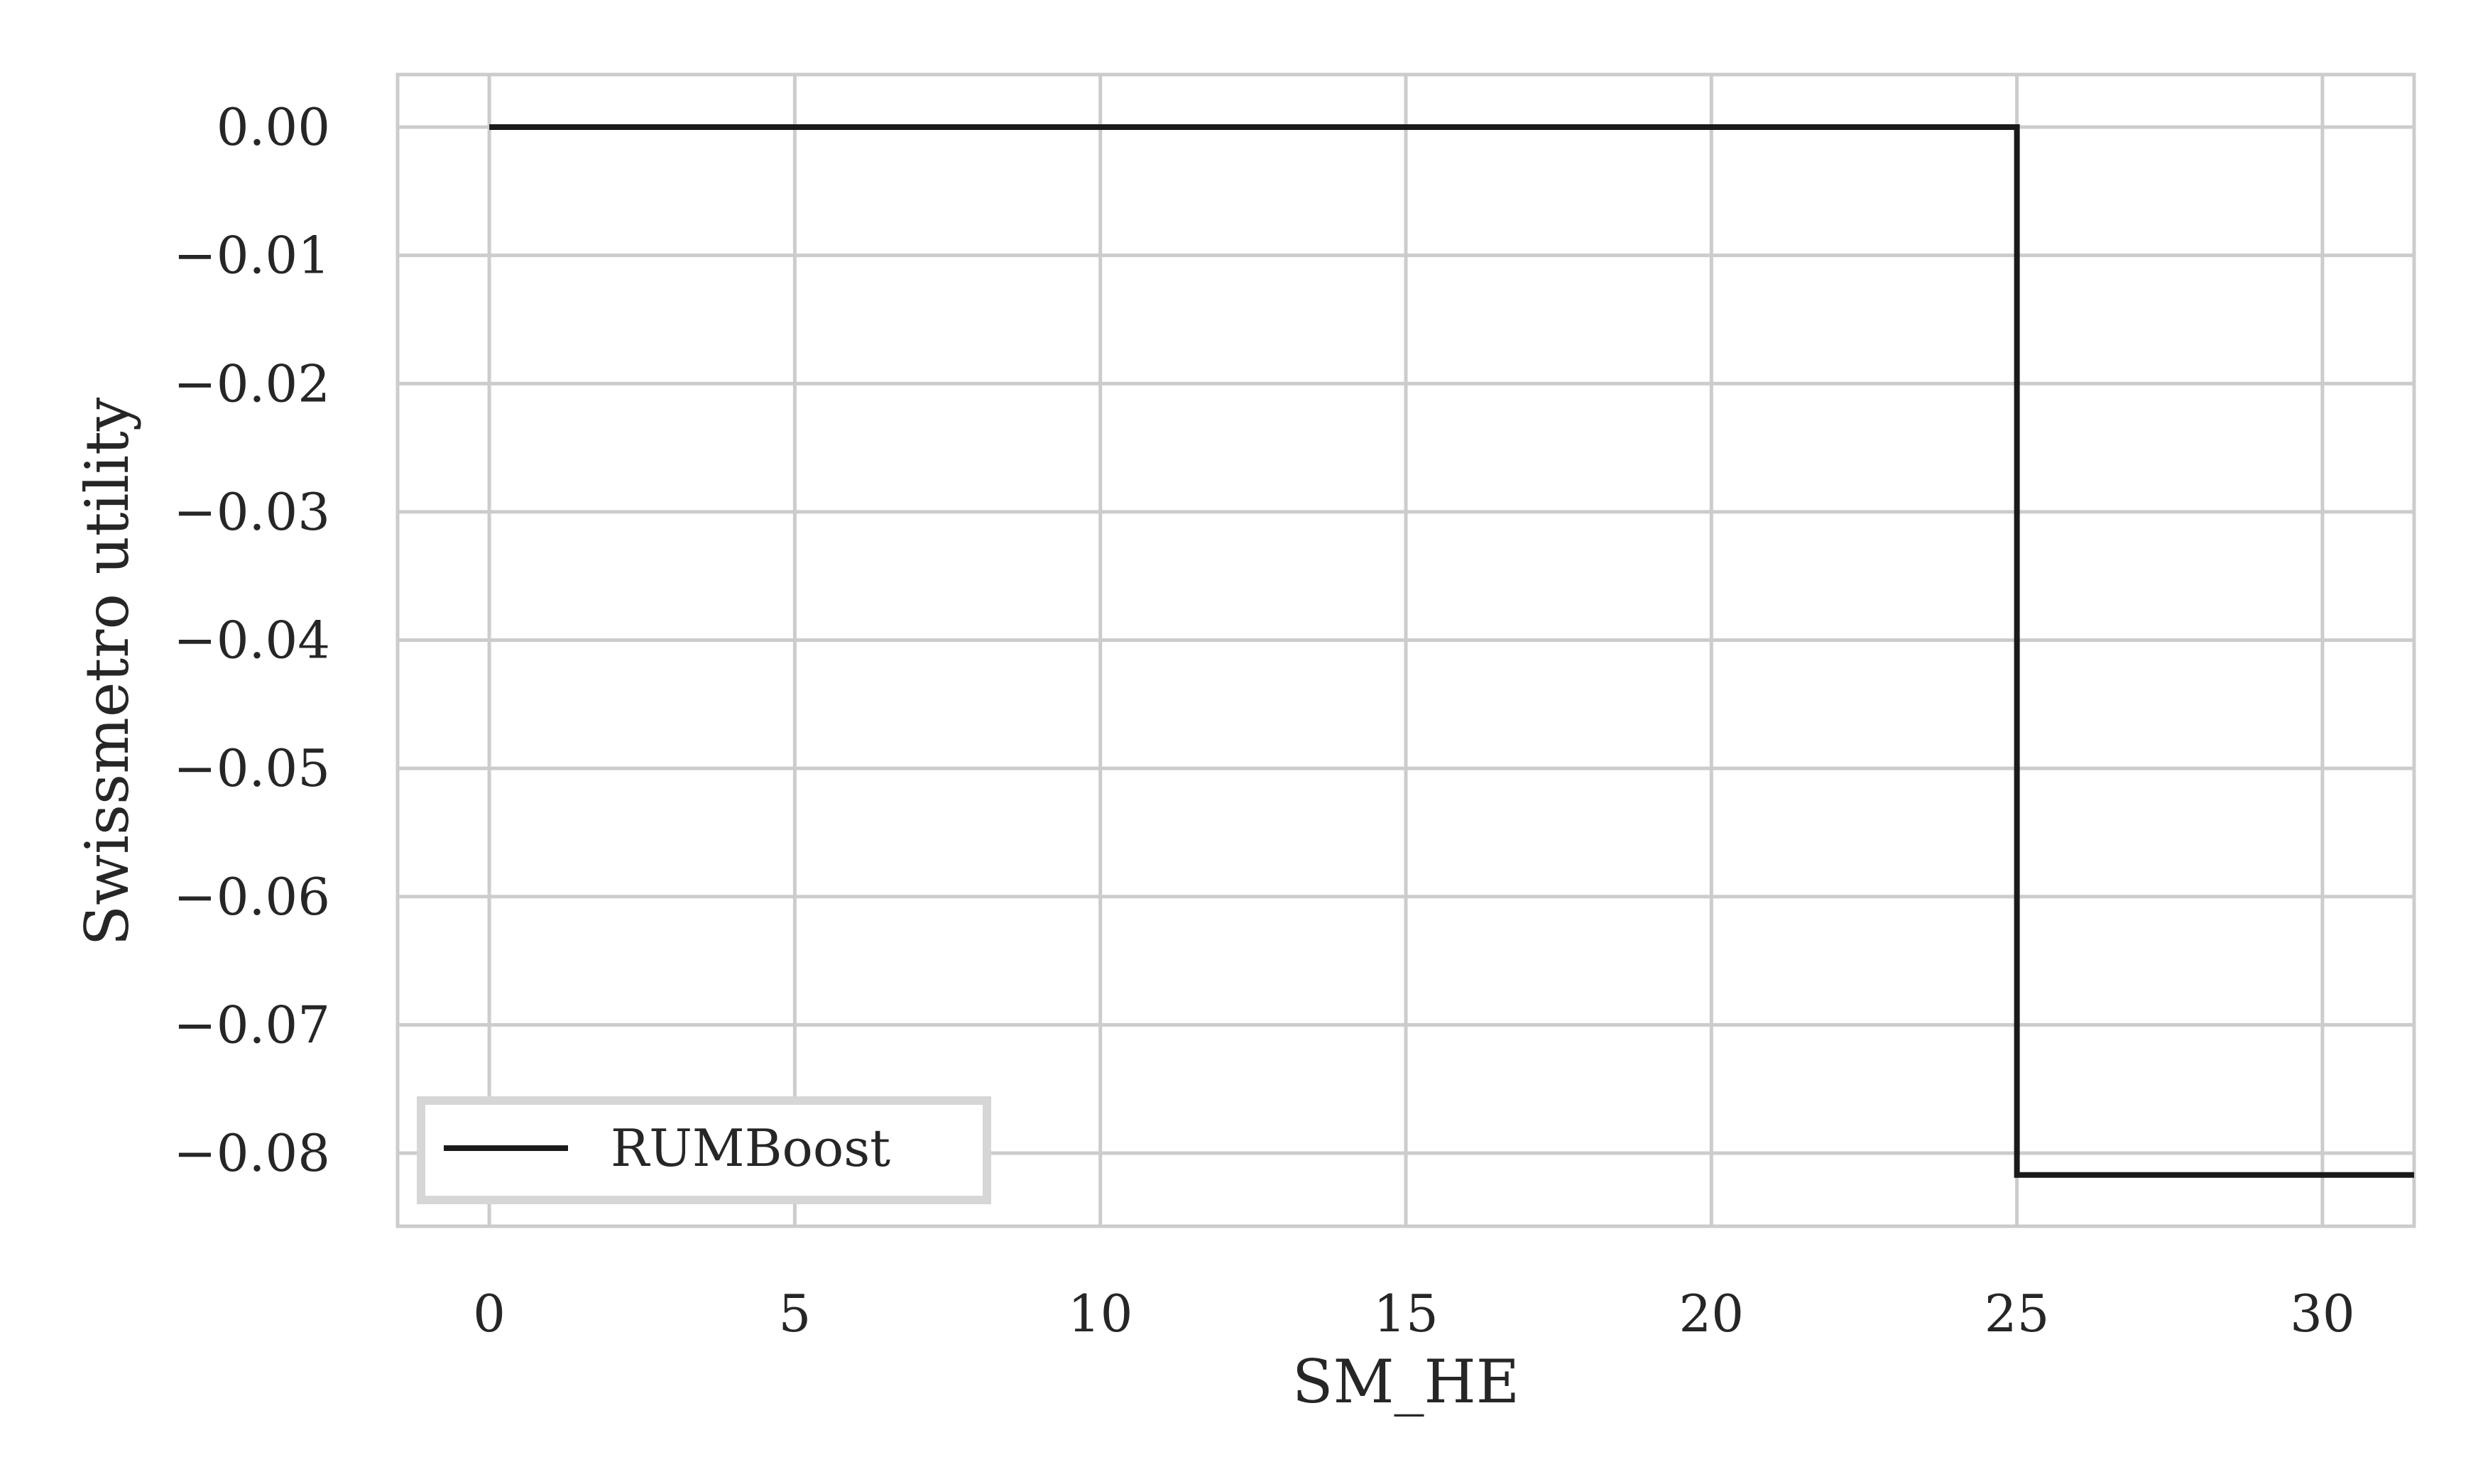 Image resolution: width=2478 pixels, height=1484 pixels. I want to click on y-tick-label: −0.08, so click(251, 1153).